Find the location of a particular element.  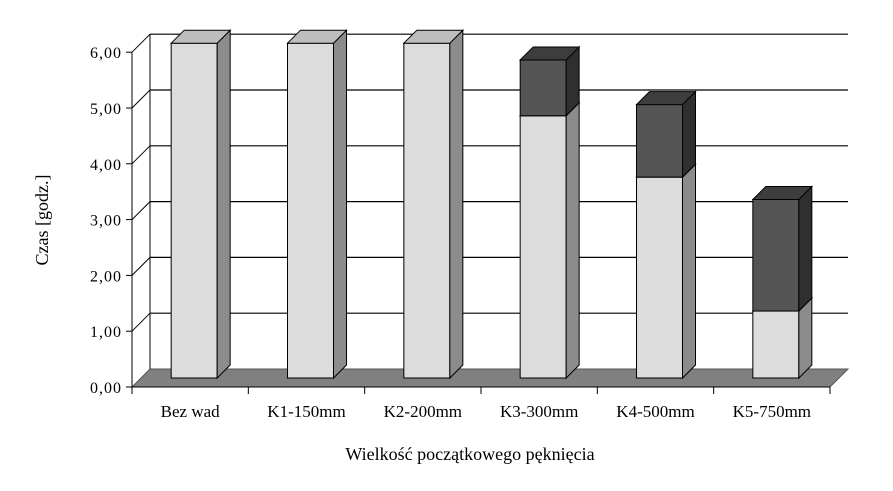

x-category-label: Bez wad is located at coordinates (191, 411).